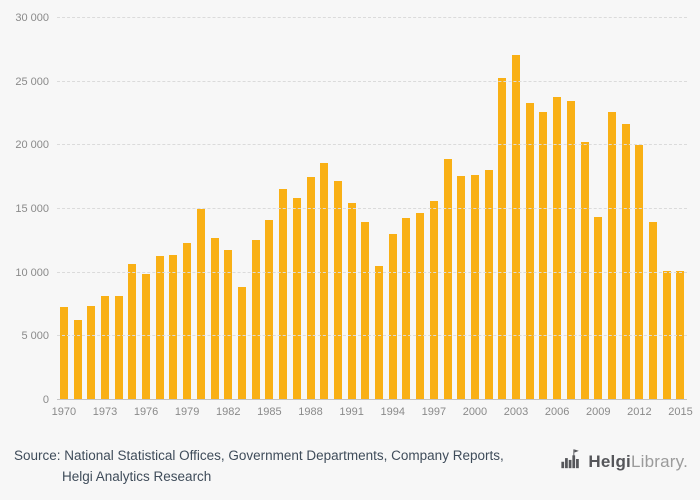 The width and height of the screenshot is (700, 500). What do you see at coordinates (228, 412) in the screenshot?
I see `x-axis-tick-label: 1982` at bounding box center [228, 412].